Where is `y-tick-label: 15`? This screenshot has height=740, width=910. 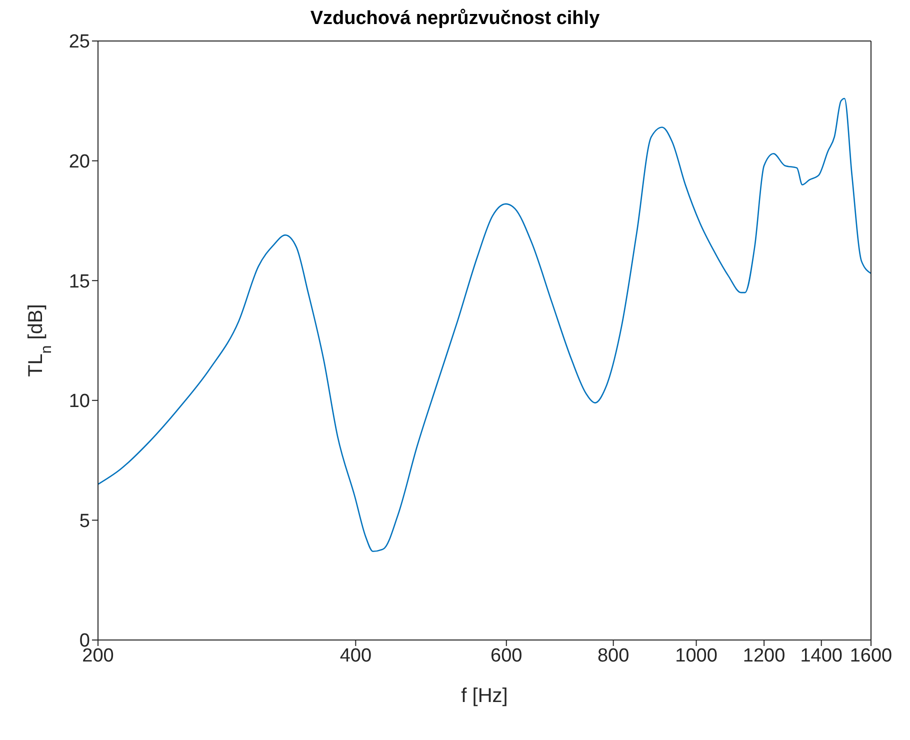
y-tick-label: 15 is located at coordinates (79, 281).